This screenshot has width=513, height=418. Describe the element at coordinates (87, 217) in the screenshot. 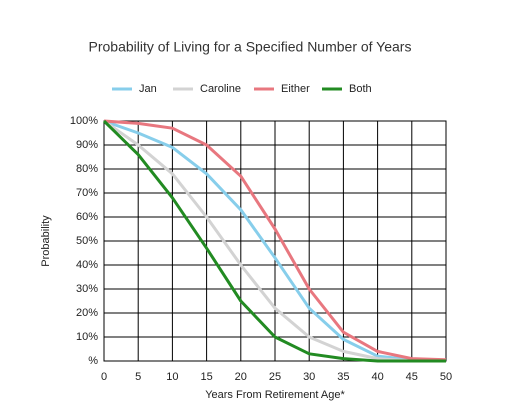

I see `y-tick-label: 60%` at that location.